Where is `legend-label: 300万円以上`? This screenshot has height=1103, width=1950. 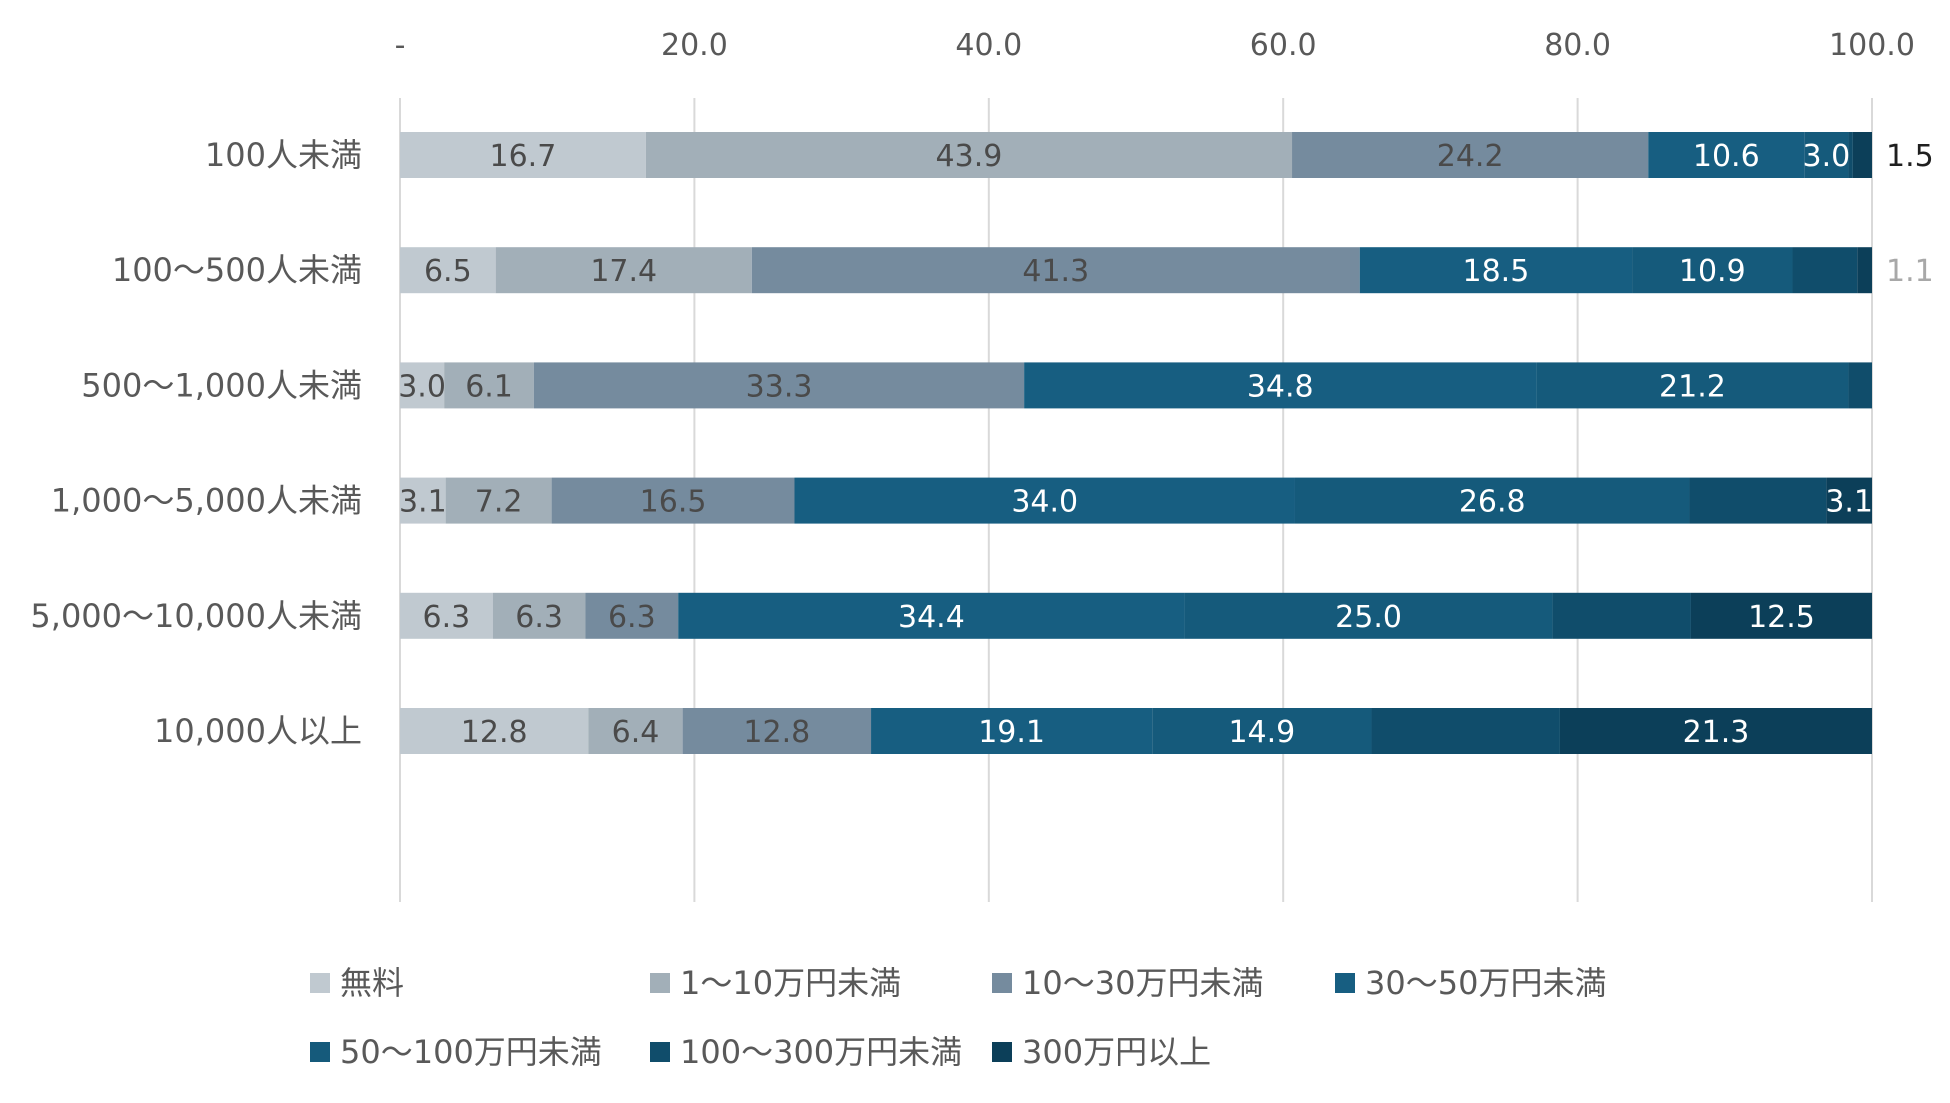
legend-label: 300万円以上 is located at coordinates (1116, 1052).